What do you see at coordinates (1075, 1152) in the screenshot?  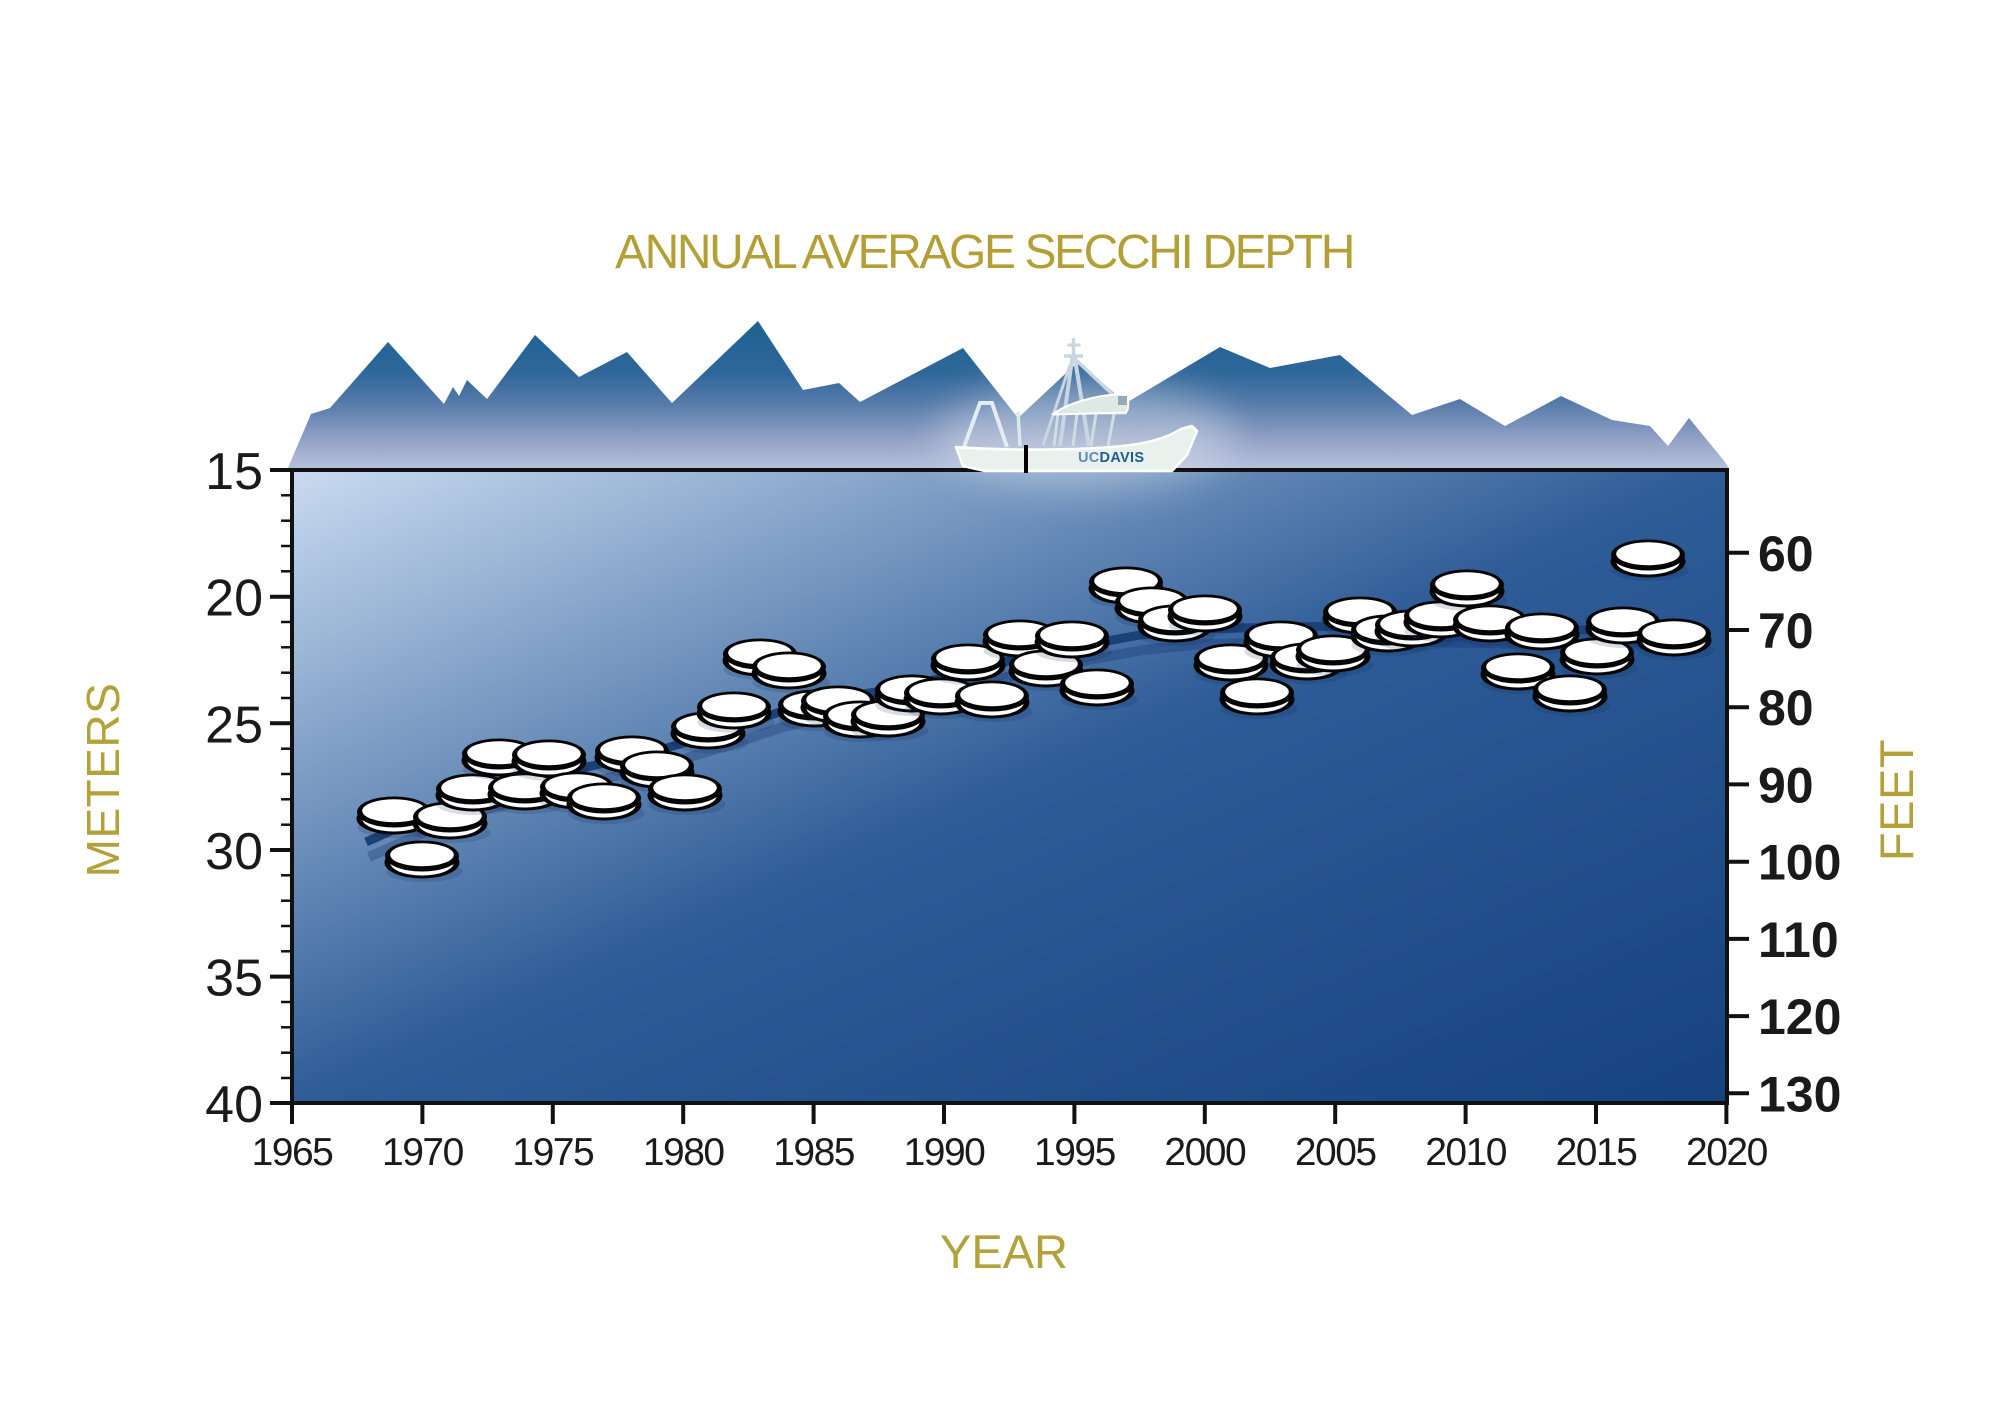 I see `svg-text: 1995` at bounding box center [1075, 1152].